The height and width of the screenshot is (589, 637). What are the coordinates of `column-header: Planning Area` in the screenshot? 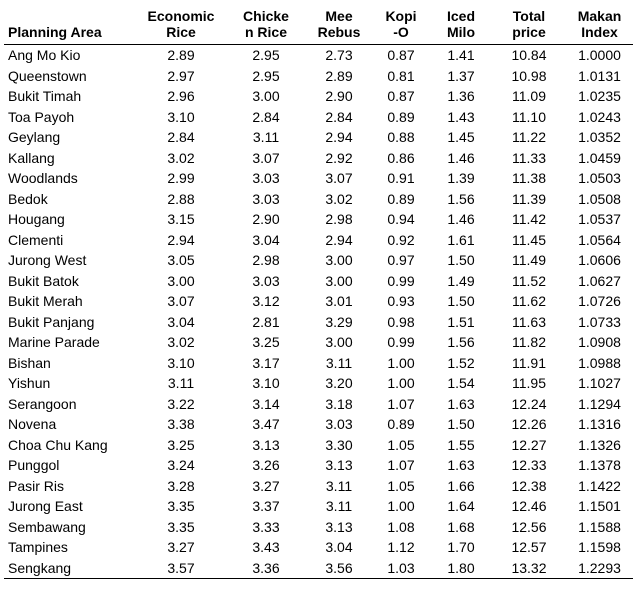 It's located at (70, 26).